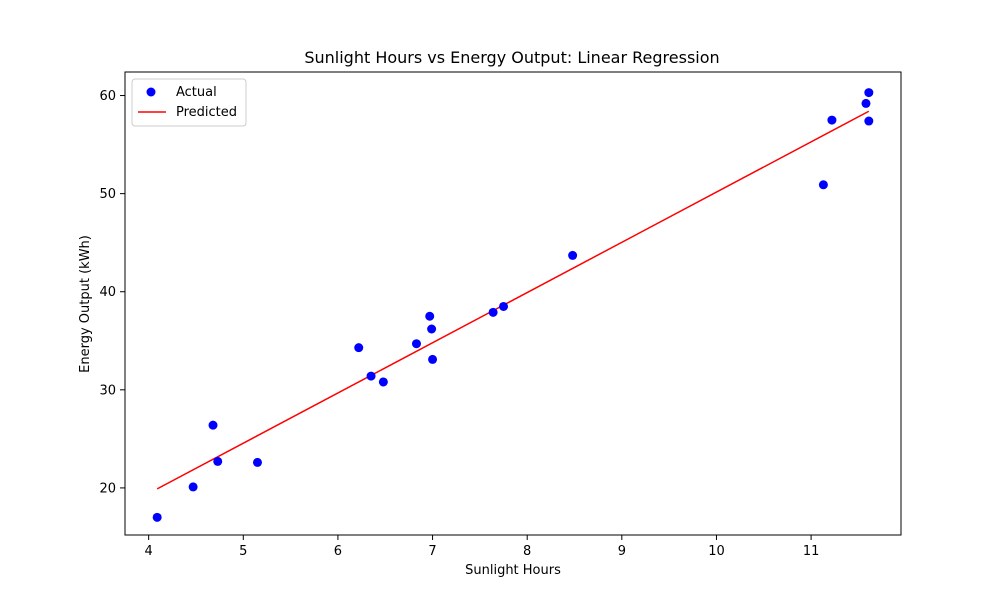 Image resolution: width=1000 pixels, height=600 pixels. Describe the element at coordinates (149, 551) in the screenshot. I see `x-tick-label: 4` at that location.